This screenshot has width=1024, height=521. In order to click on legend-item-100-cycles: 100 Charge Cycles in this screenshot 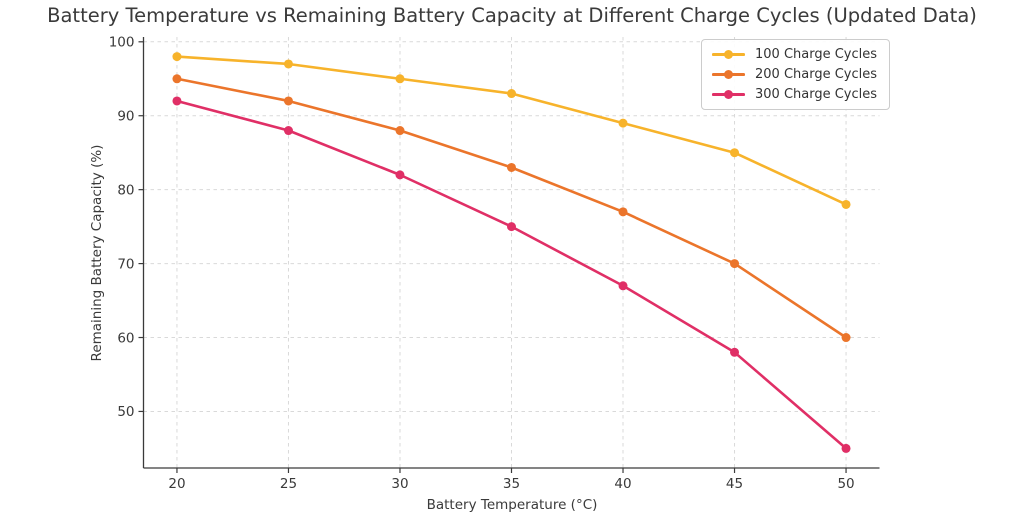, I will do `click(794, 54)`.